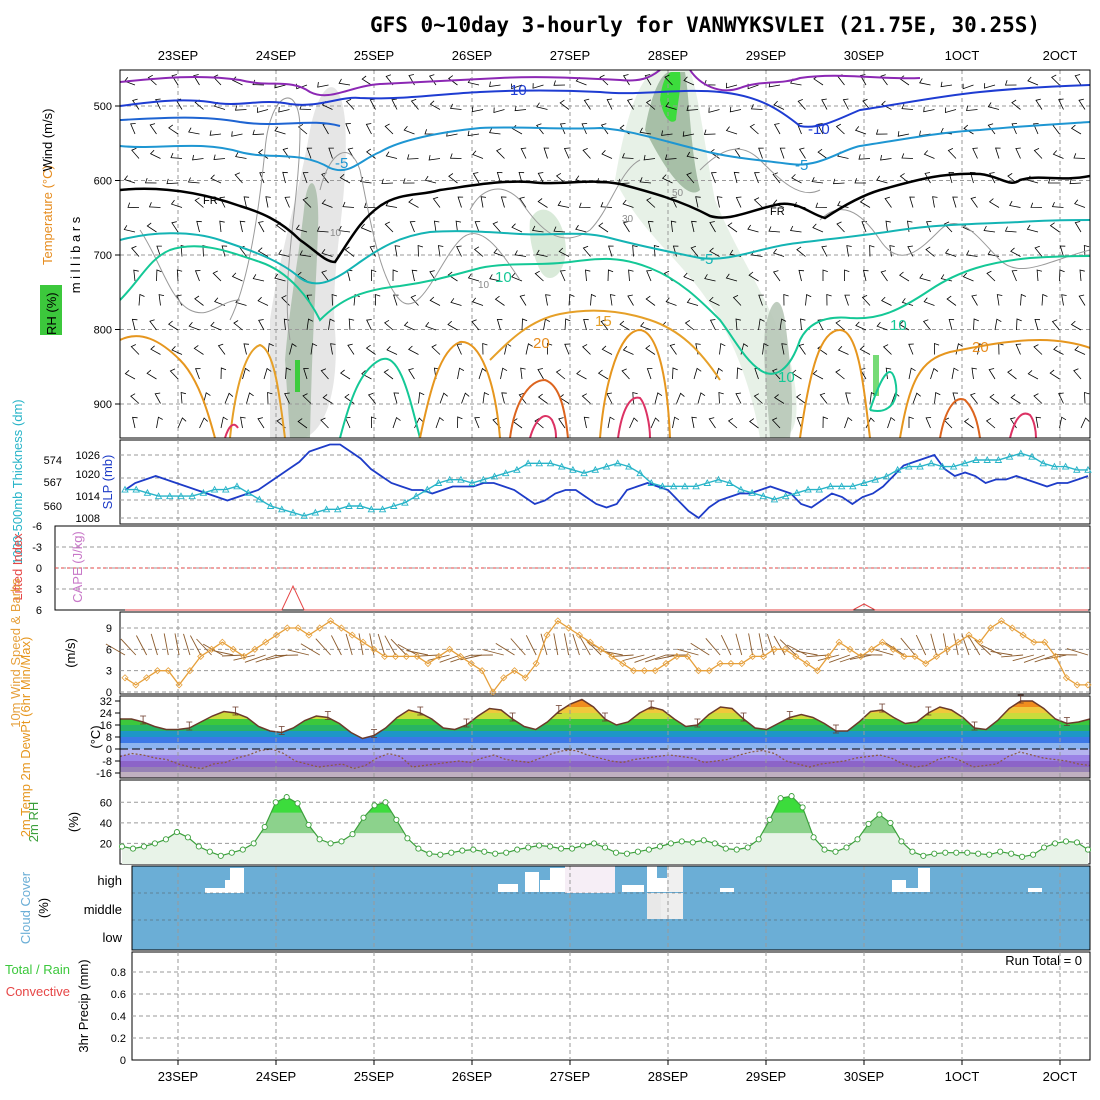  I want to click on contour-label: 15, so click(603, 321).